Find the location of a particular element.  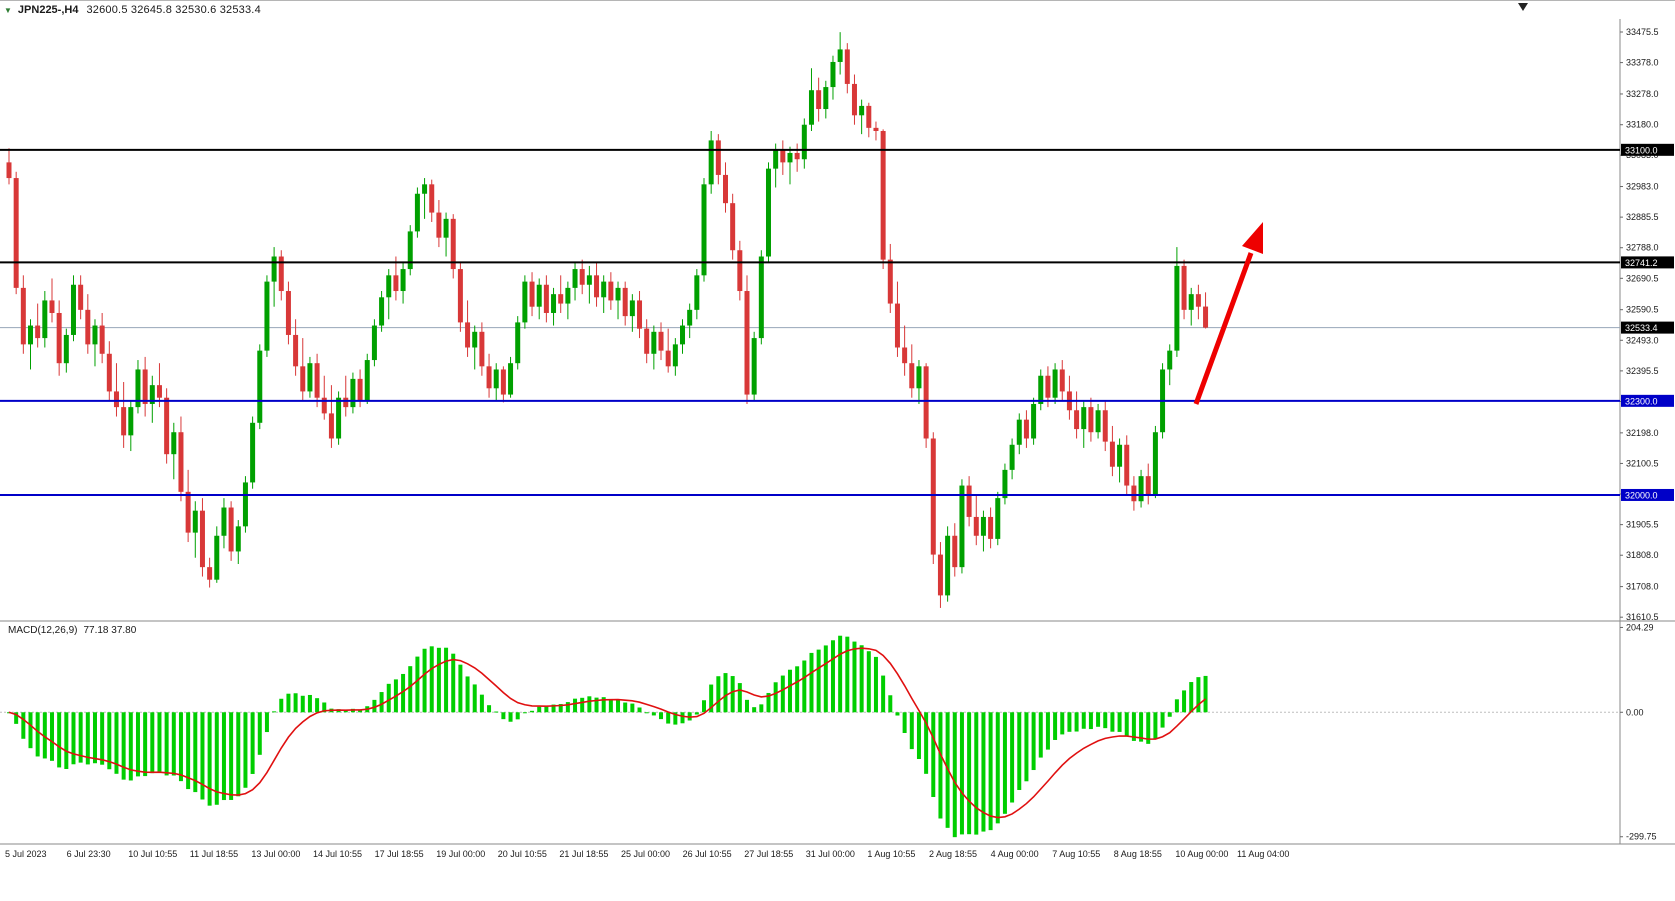

trend-arrow-line is located at coordinates (1223, 328).